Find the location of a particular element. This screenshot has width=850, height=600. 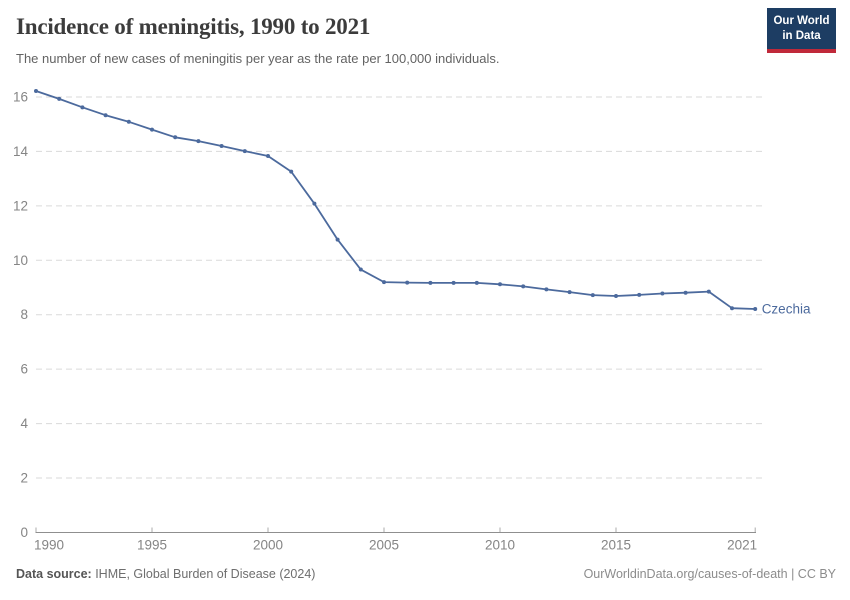

x-axis-tick-label: 1990 is located at coordinates (49, 545).